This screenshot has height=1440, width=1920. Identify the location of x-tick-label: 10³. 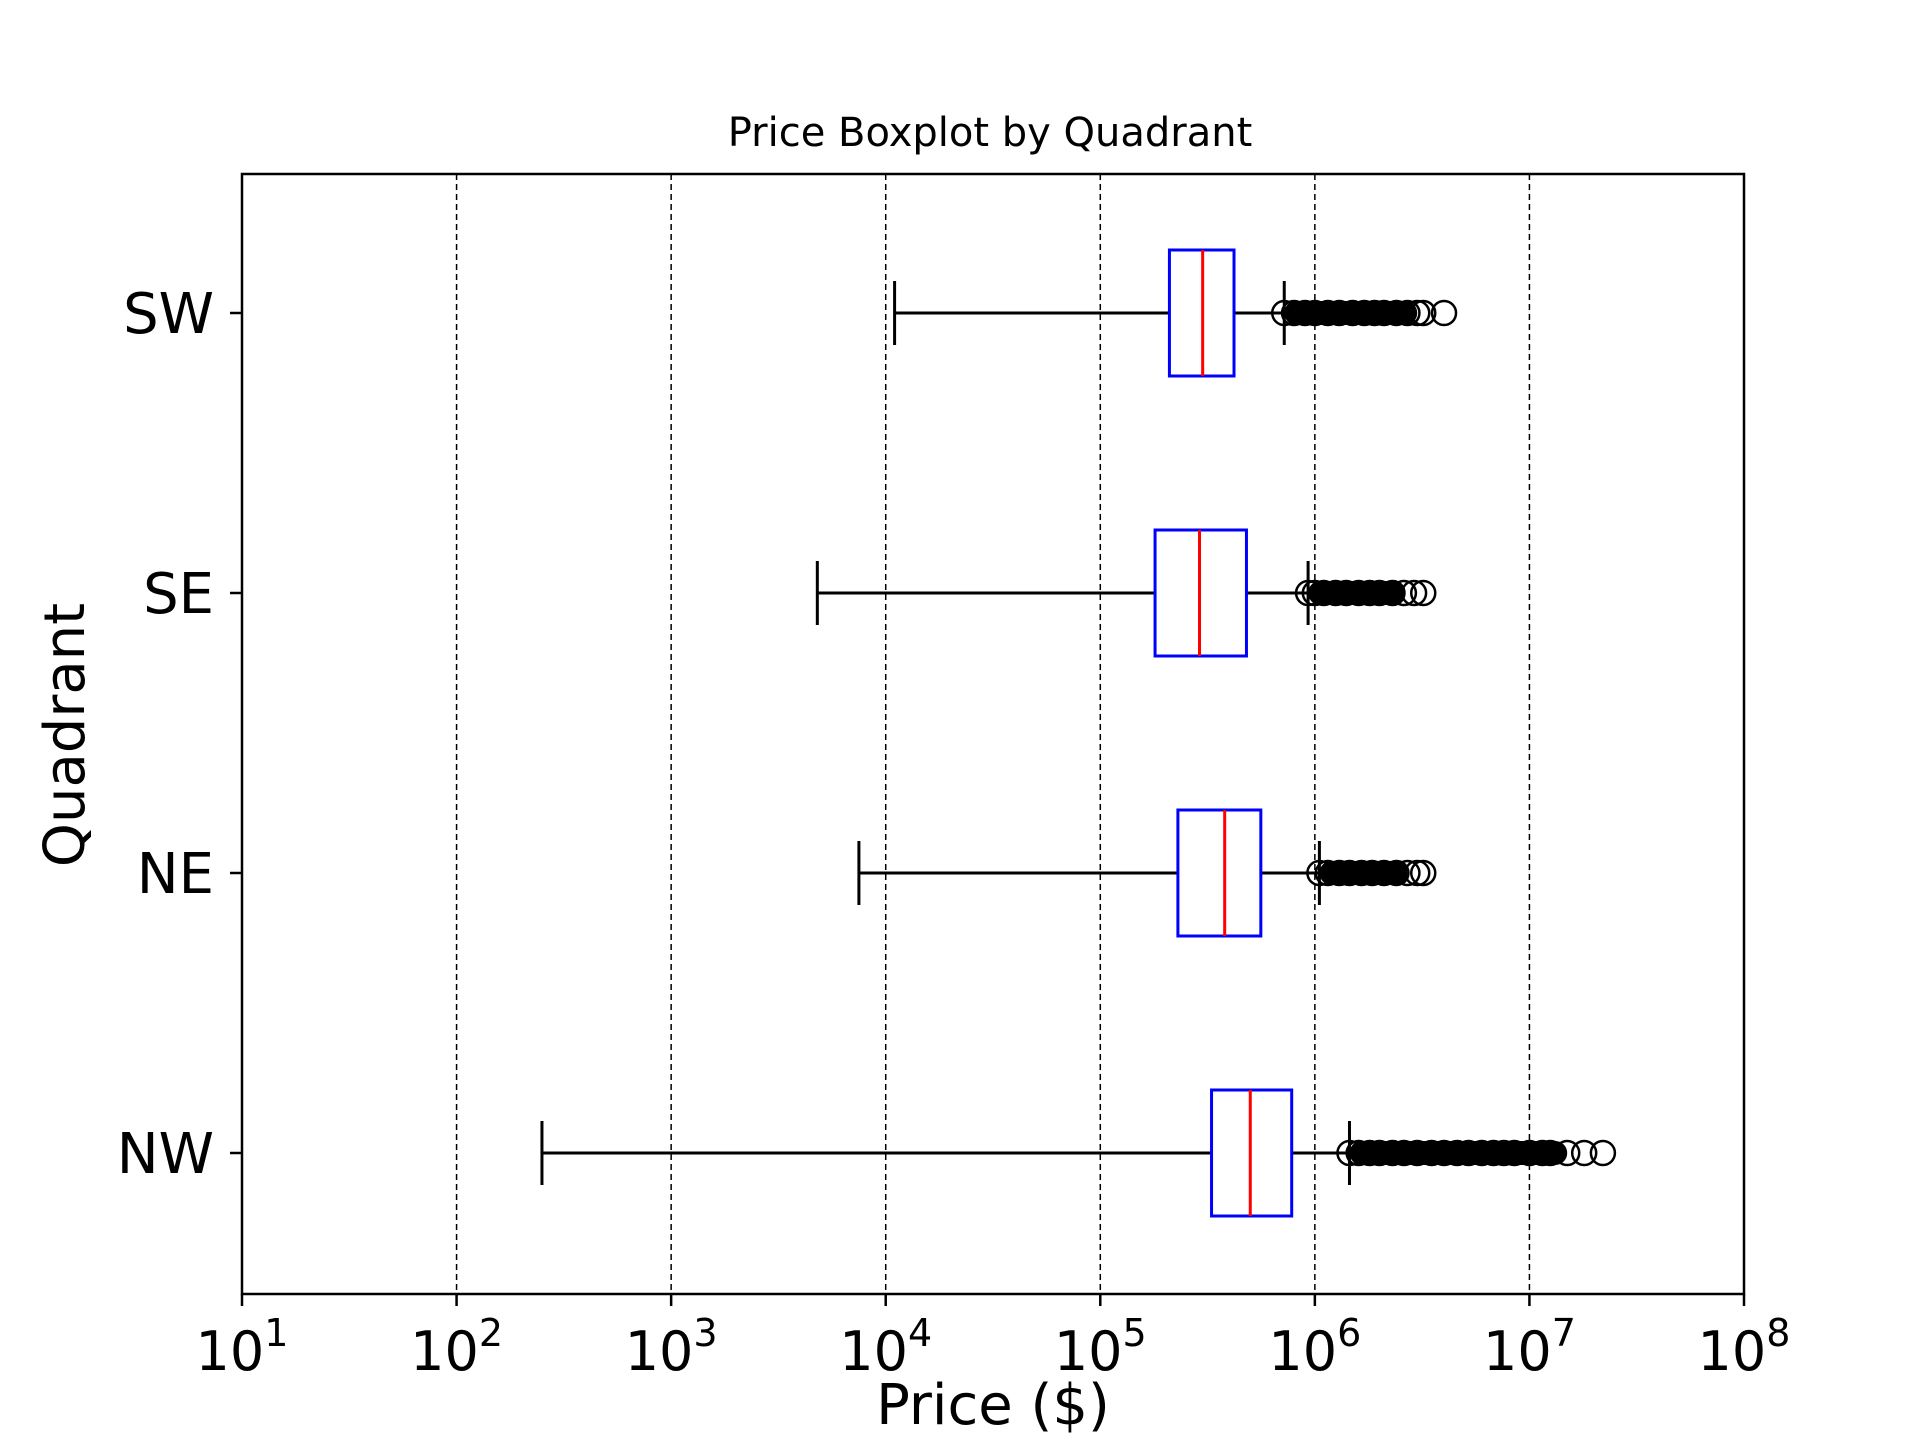
(671, 1347).